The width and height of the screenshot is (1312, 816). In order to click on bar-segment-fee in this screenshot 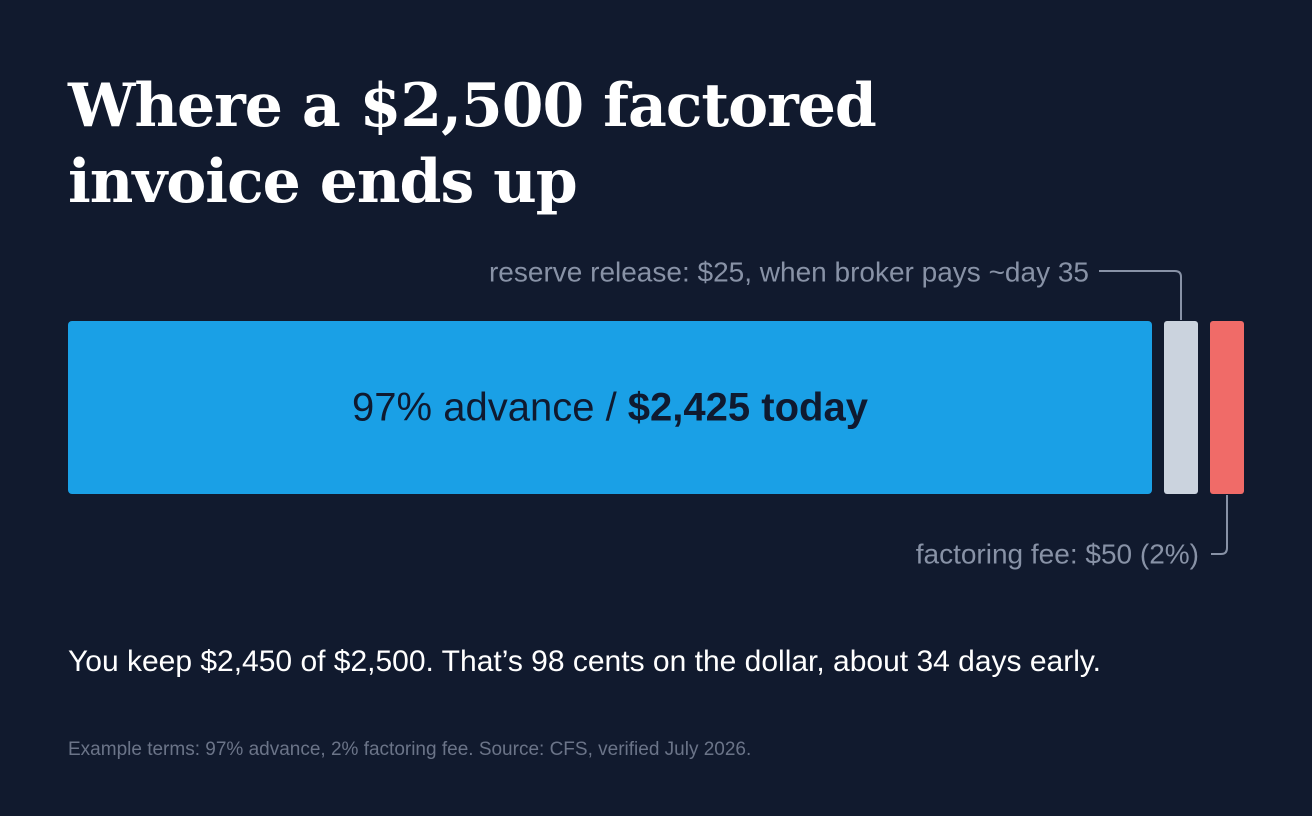, I will do `click(1227, 407)`.